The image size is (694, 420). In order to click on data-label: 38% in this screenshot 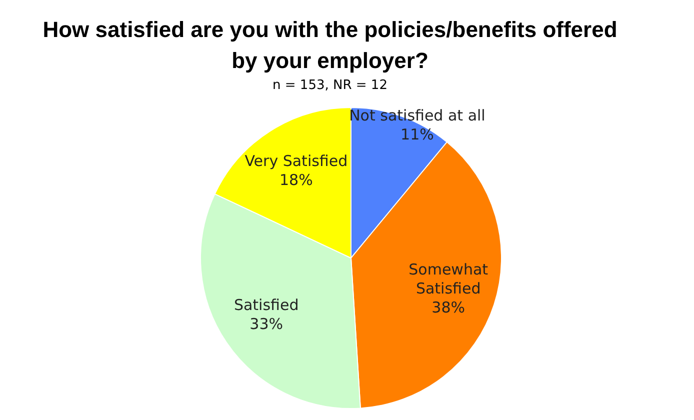, I will do `click(449, 307)`.